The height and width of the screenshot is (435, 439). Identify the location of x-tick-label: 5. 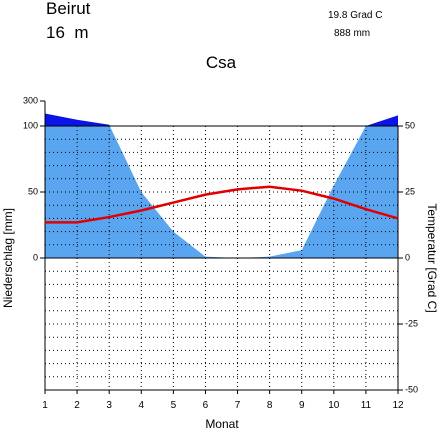
(174, 405).